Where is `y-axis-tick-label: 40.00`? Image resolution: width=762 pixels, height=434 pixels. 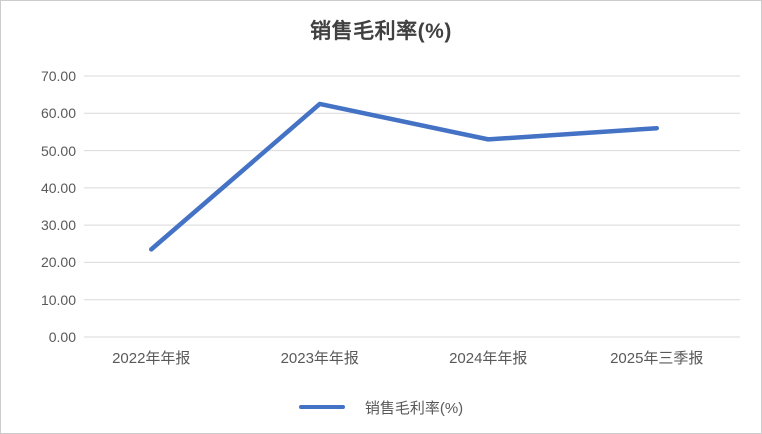 y-axis-tick-label: 40.00 is located at coordinates (58, 187).